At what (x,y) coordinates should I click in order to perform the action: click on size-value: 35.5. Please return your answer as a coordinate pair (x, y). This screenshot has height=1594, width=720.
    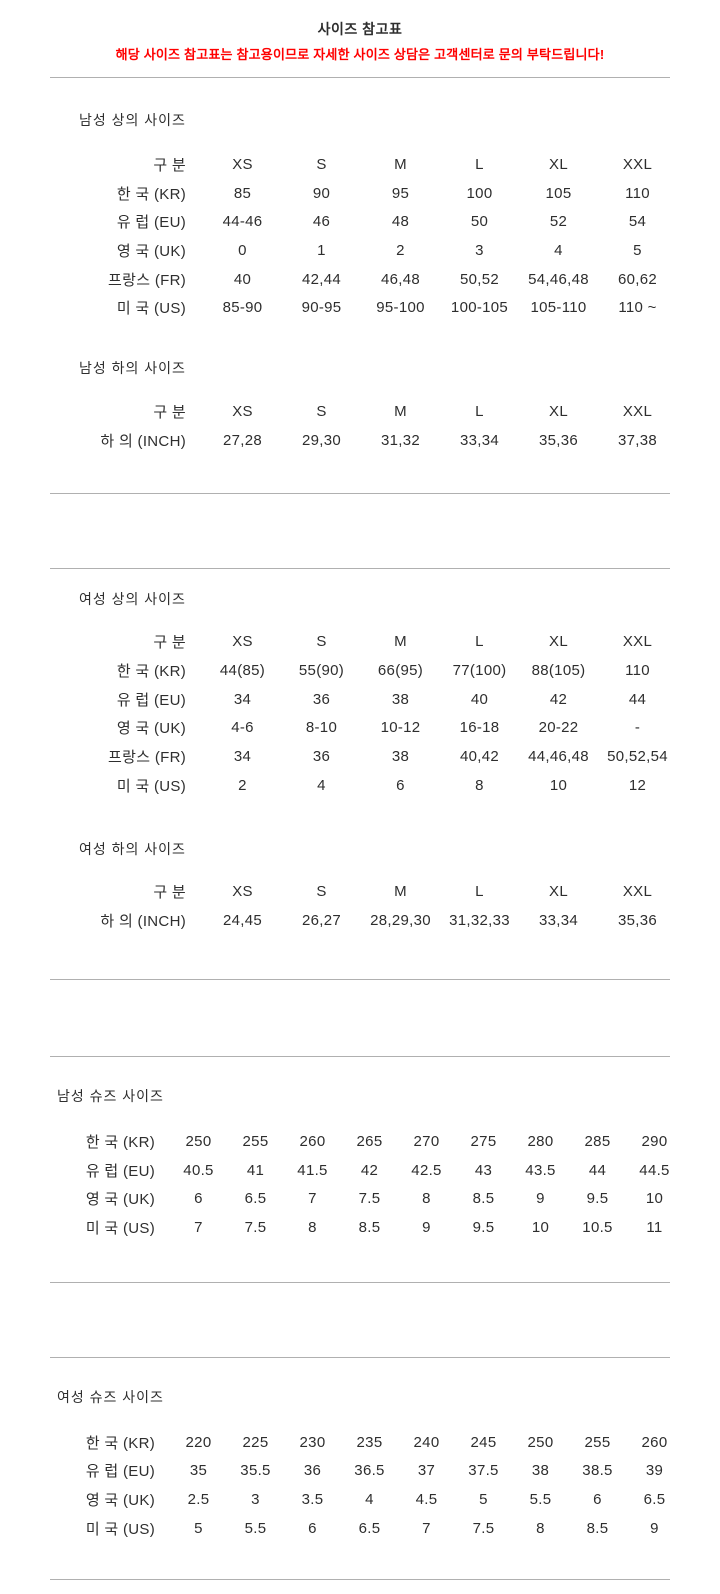
    Looking at the image, I should click on (255, 1471).